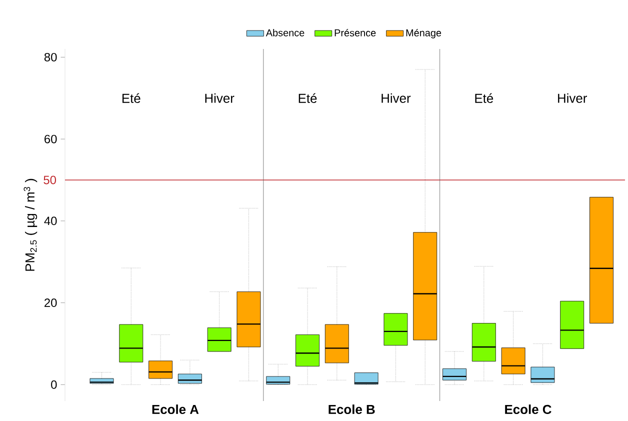  Describe the element at coordinates (50, 57) in the screenshot. I see `y-tick-label: 80` at that location.